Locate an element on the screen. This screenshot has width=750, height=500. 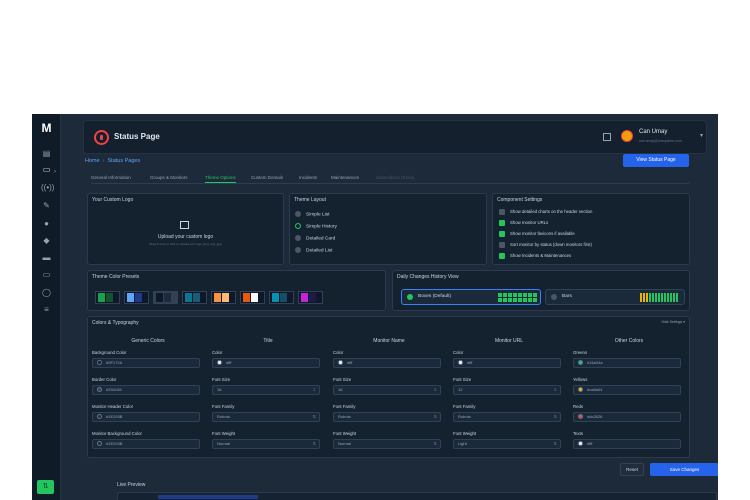
avatar is located at coordinates (627, 136).